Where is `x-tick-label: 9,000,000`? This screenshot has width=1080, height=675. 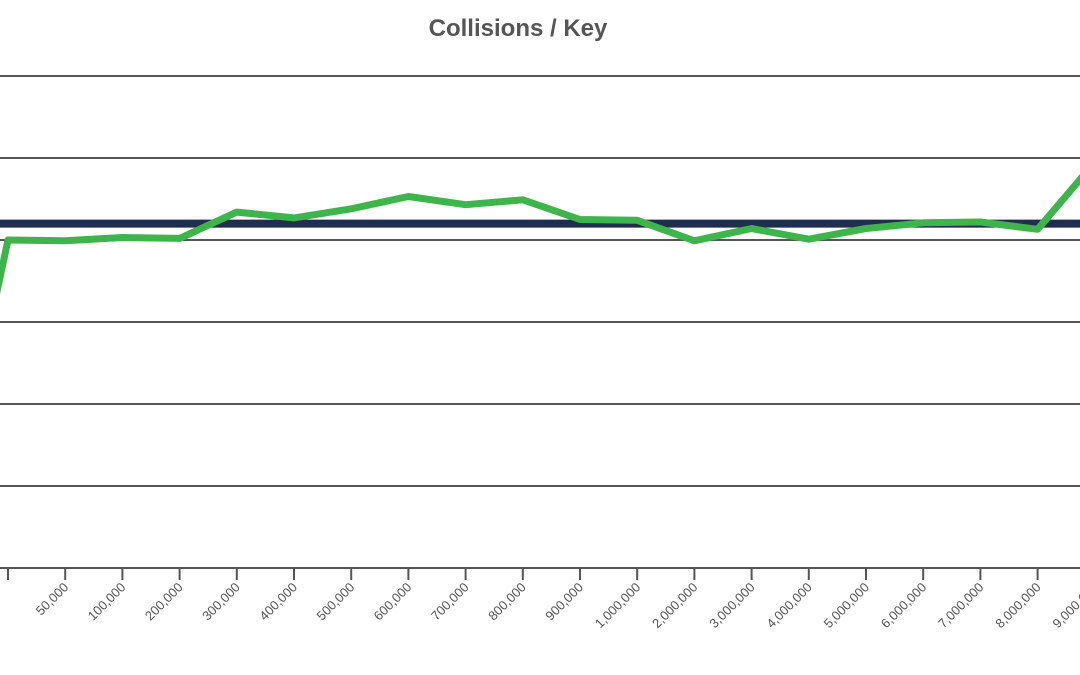
x-tick-label: 9,000,000 is located at coordinates (1064, 606).